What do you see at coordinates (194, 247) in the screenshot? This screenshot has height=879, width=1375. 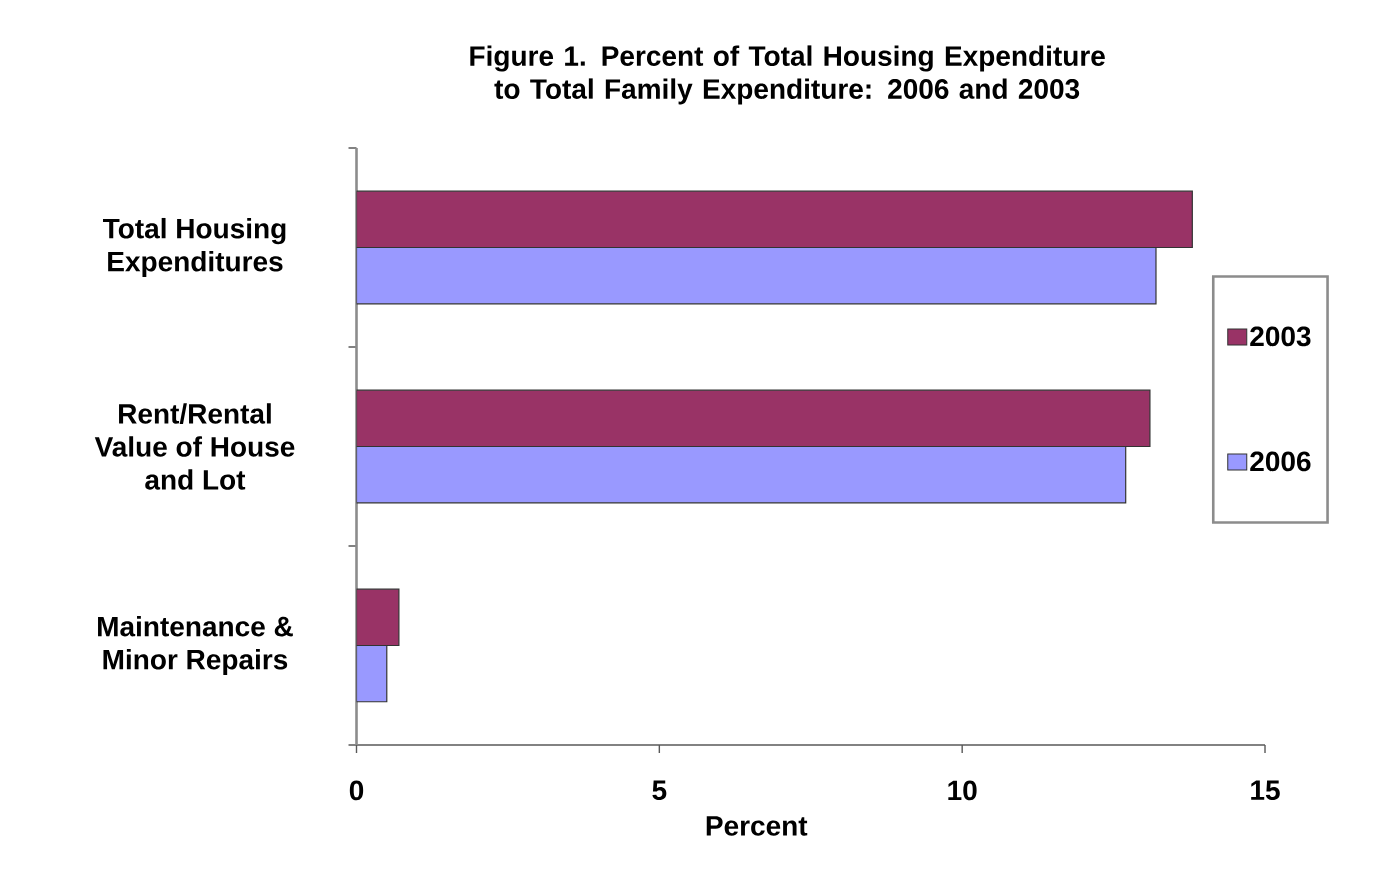 I see `y-tick-label: Total Housing Expenditures` at bounding box center [194, 247].